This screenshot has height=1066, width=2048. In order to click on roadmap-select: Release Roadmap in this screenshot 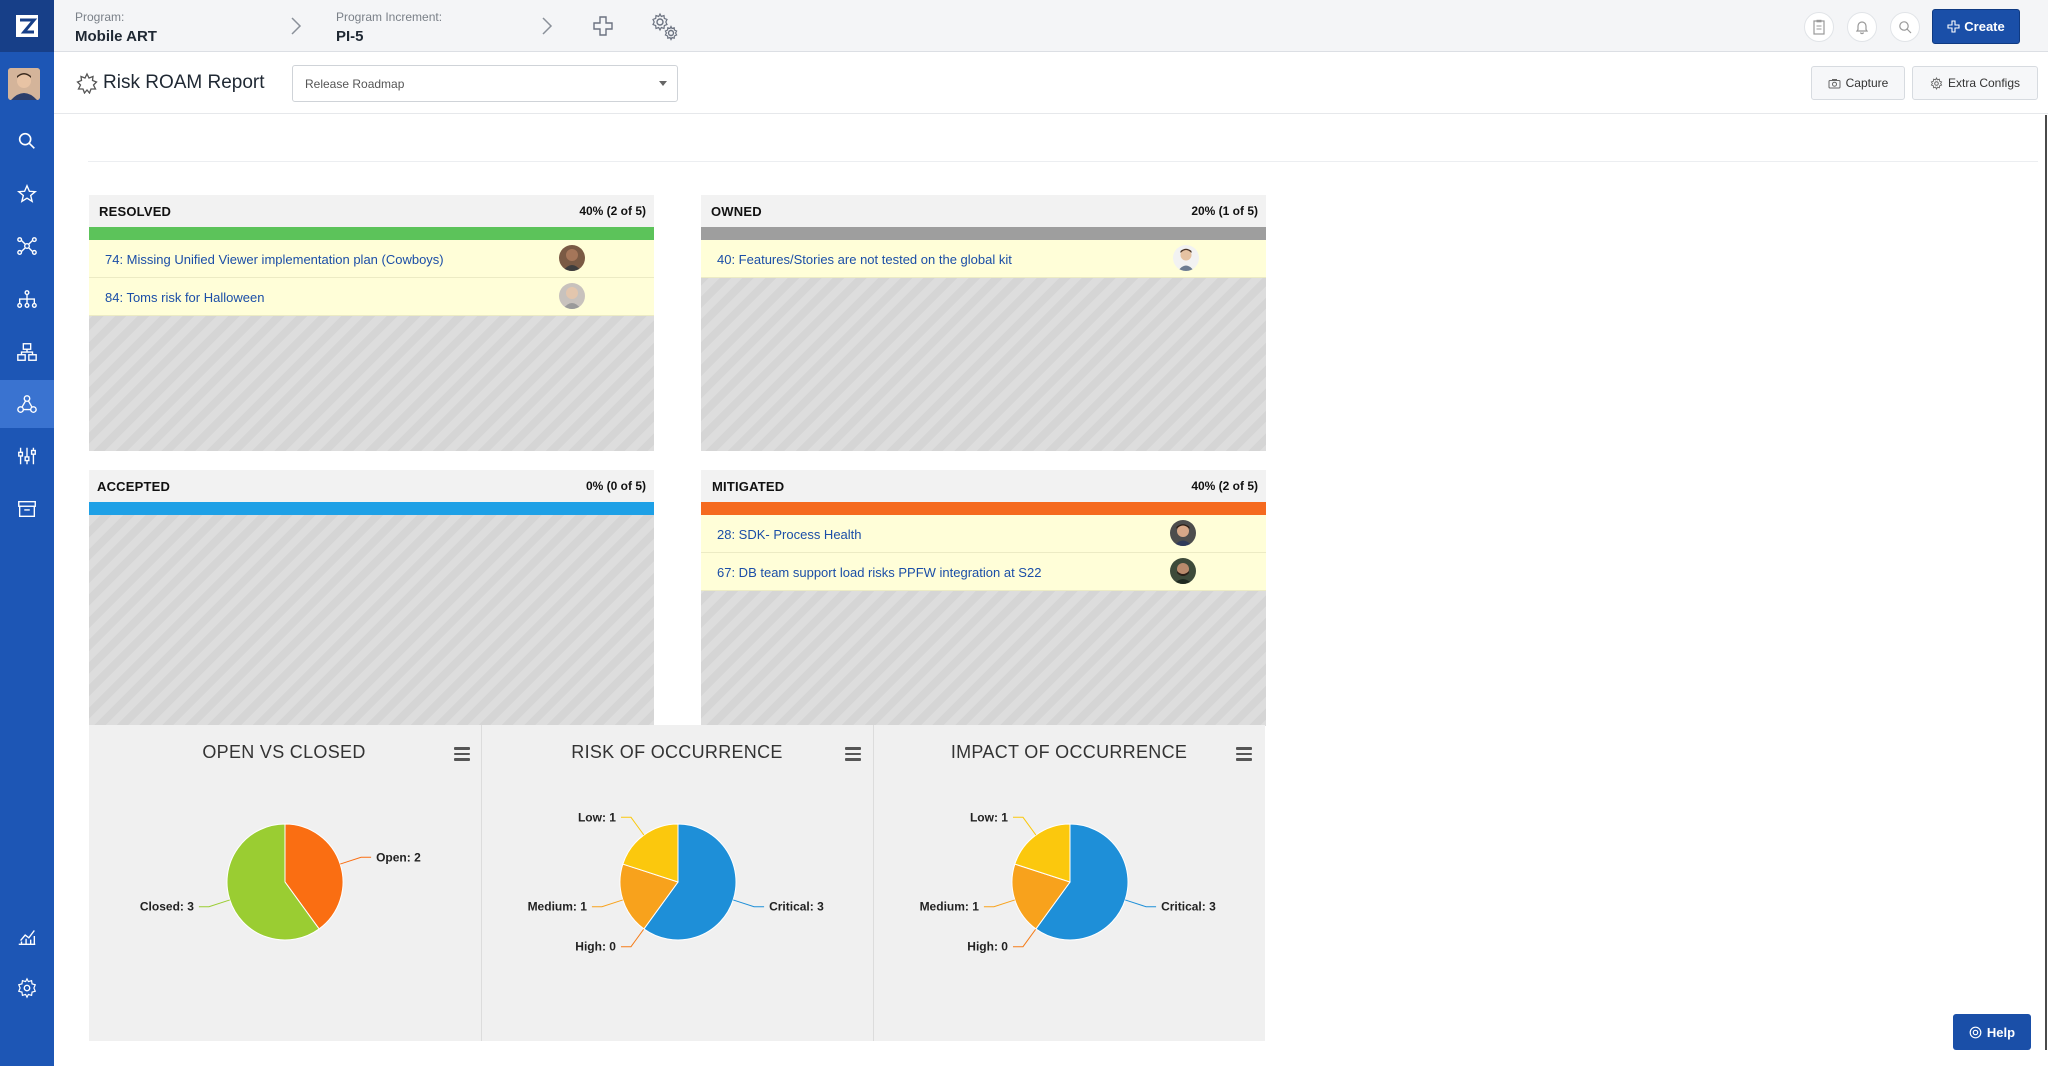, I will do `click(485, 83)`.